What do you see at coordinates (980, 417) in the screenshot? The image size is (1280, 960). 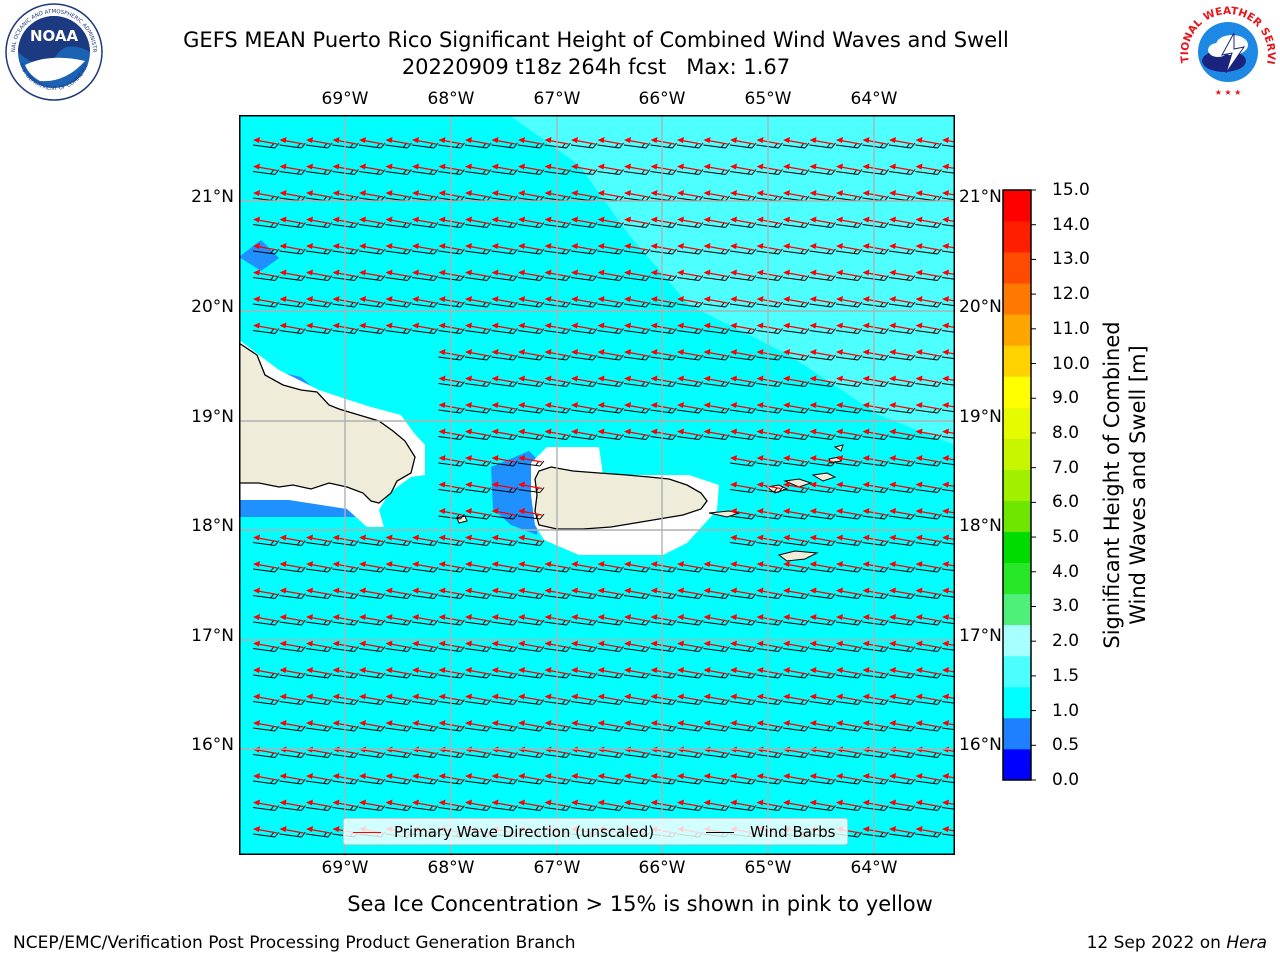 I see `lat-label-right: 19°N` at bounding box center [980, 417].